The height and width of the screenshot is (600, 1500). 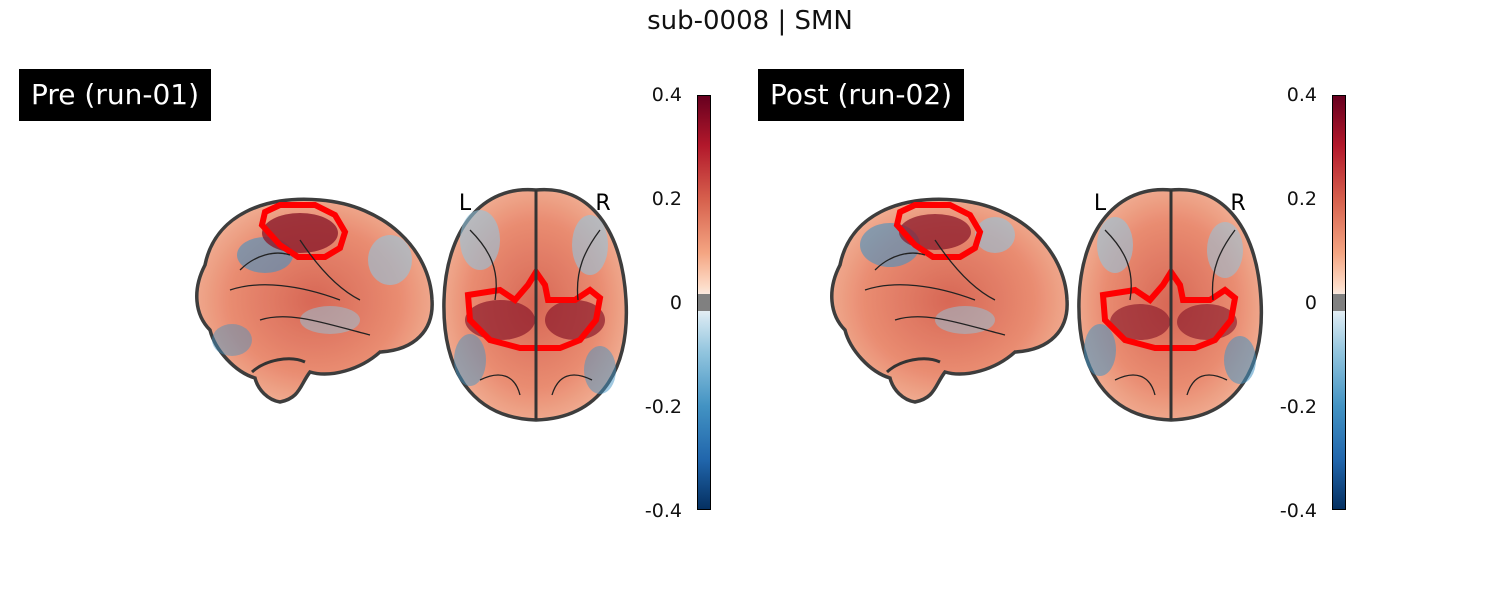 I want to click on post-brain-views: L R, so click(x=1047, y=304).